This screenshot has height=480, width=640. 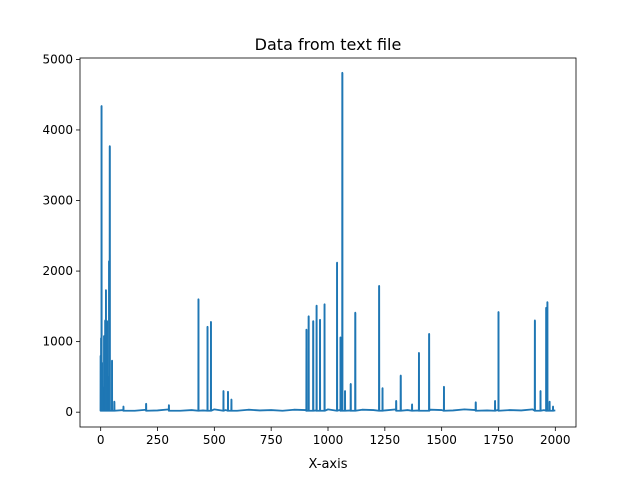 I want to click on y-axis: 0 1000 2000 3000 4000 5000, so click(x=61, y=235).